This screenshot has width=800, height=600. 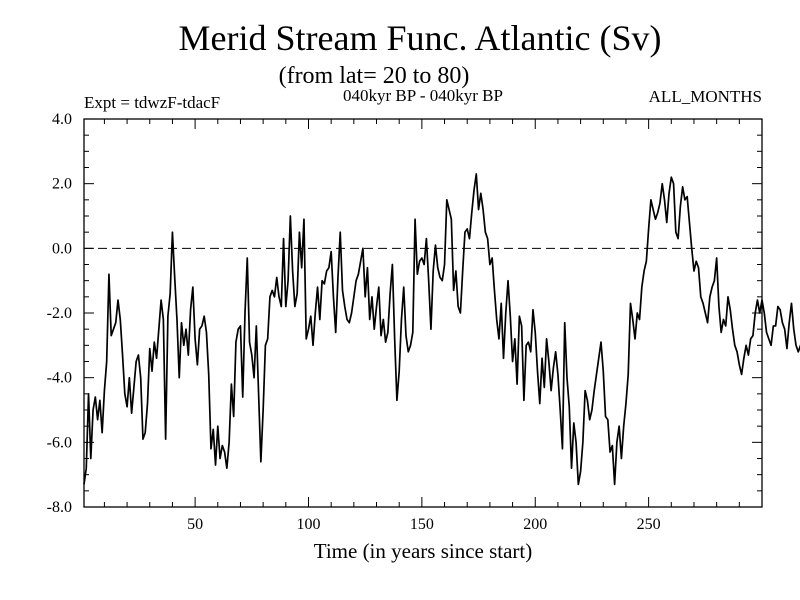 I want to click on experiment-label: Expt = tdwzF-tdacF, so click(x=152, y=102).